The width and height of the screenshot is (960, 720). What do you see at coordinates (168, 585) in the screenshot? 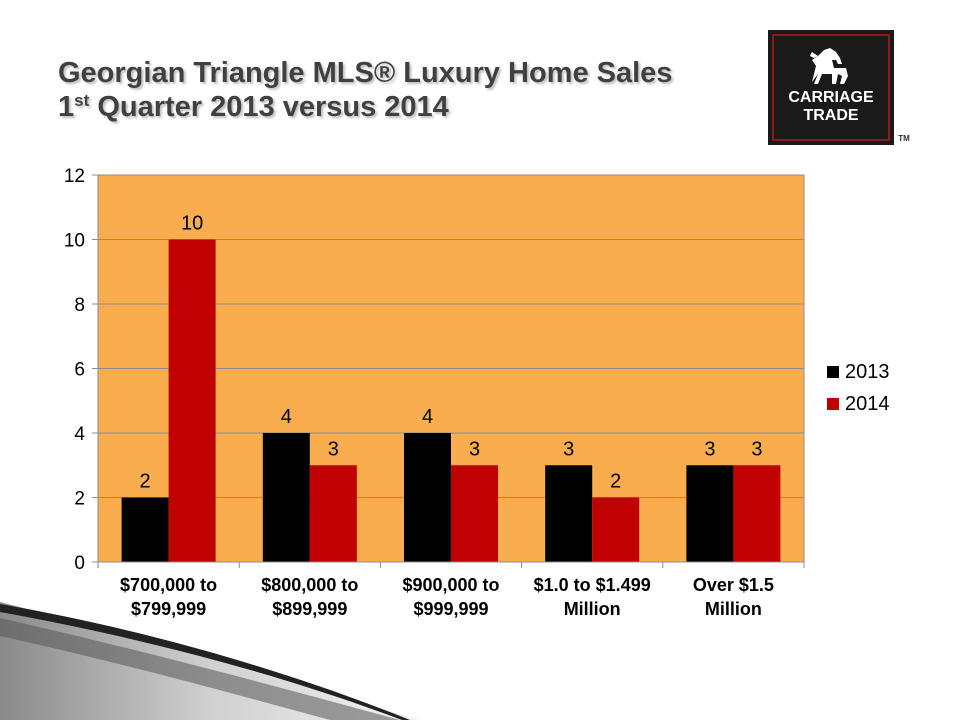
I see `x-tick-label: $700,000 to` at bounding box center [168, 585].